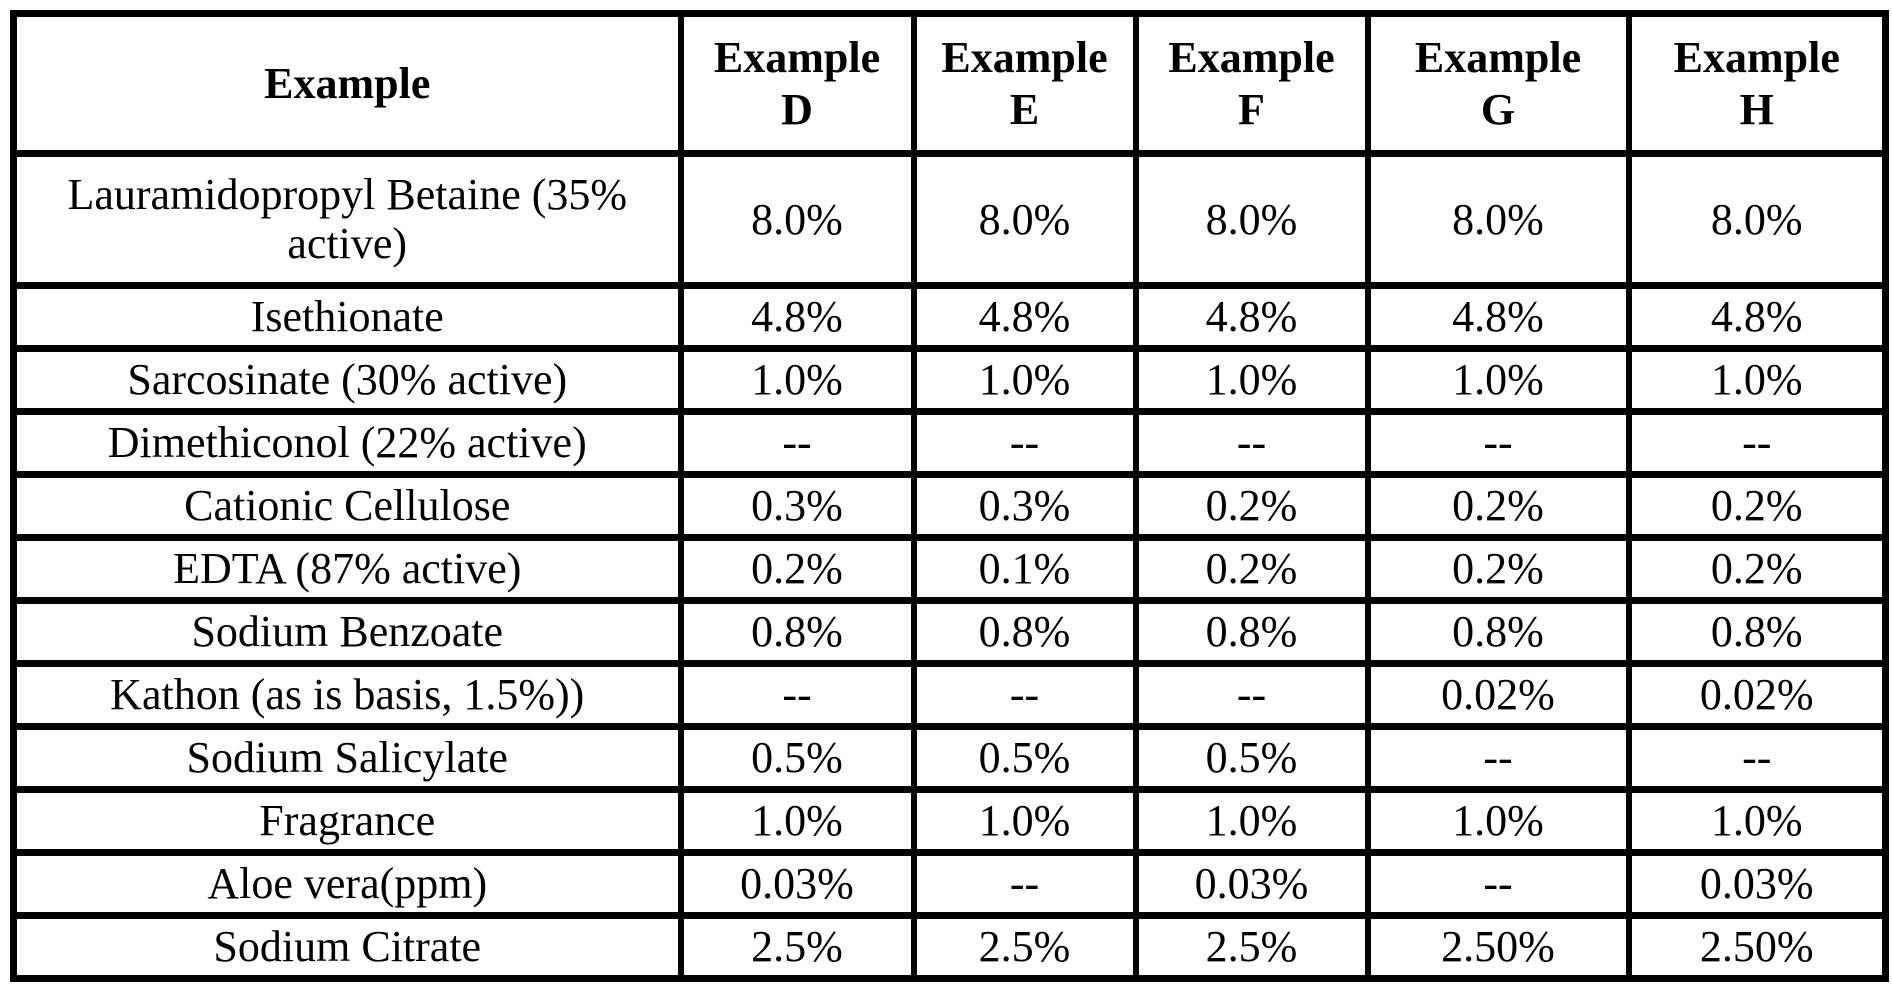  I want to click on column-header-example-d: Example D, so click(797, 83).